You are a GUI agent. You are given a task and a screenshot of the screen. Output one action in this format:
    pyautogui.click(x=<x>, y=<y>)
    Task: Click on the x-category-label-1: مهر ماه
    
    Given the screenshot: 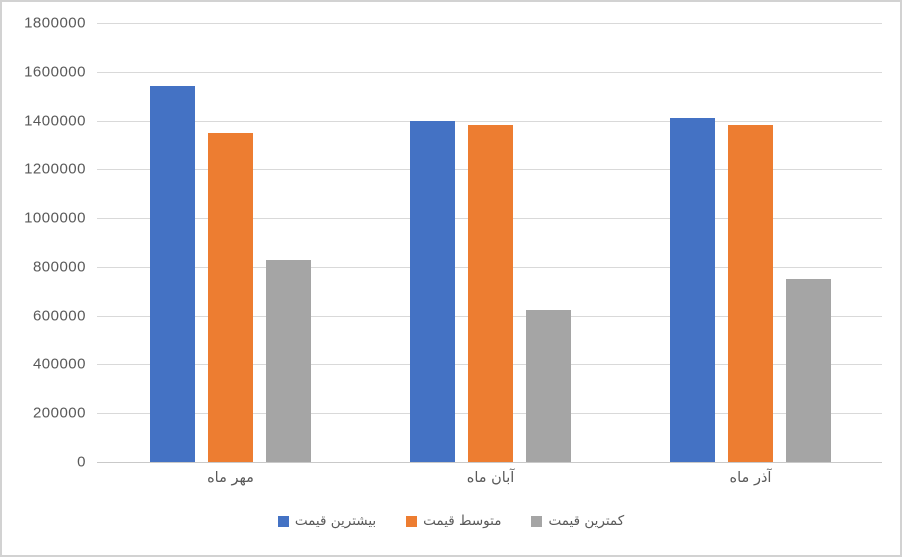 What is the action you would take?
    pyautogui.click(x=230, y=478)
    